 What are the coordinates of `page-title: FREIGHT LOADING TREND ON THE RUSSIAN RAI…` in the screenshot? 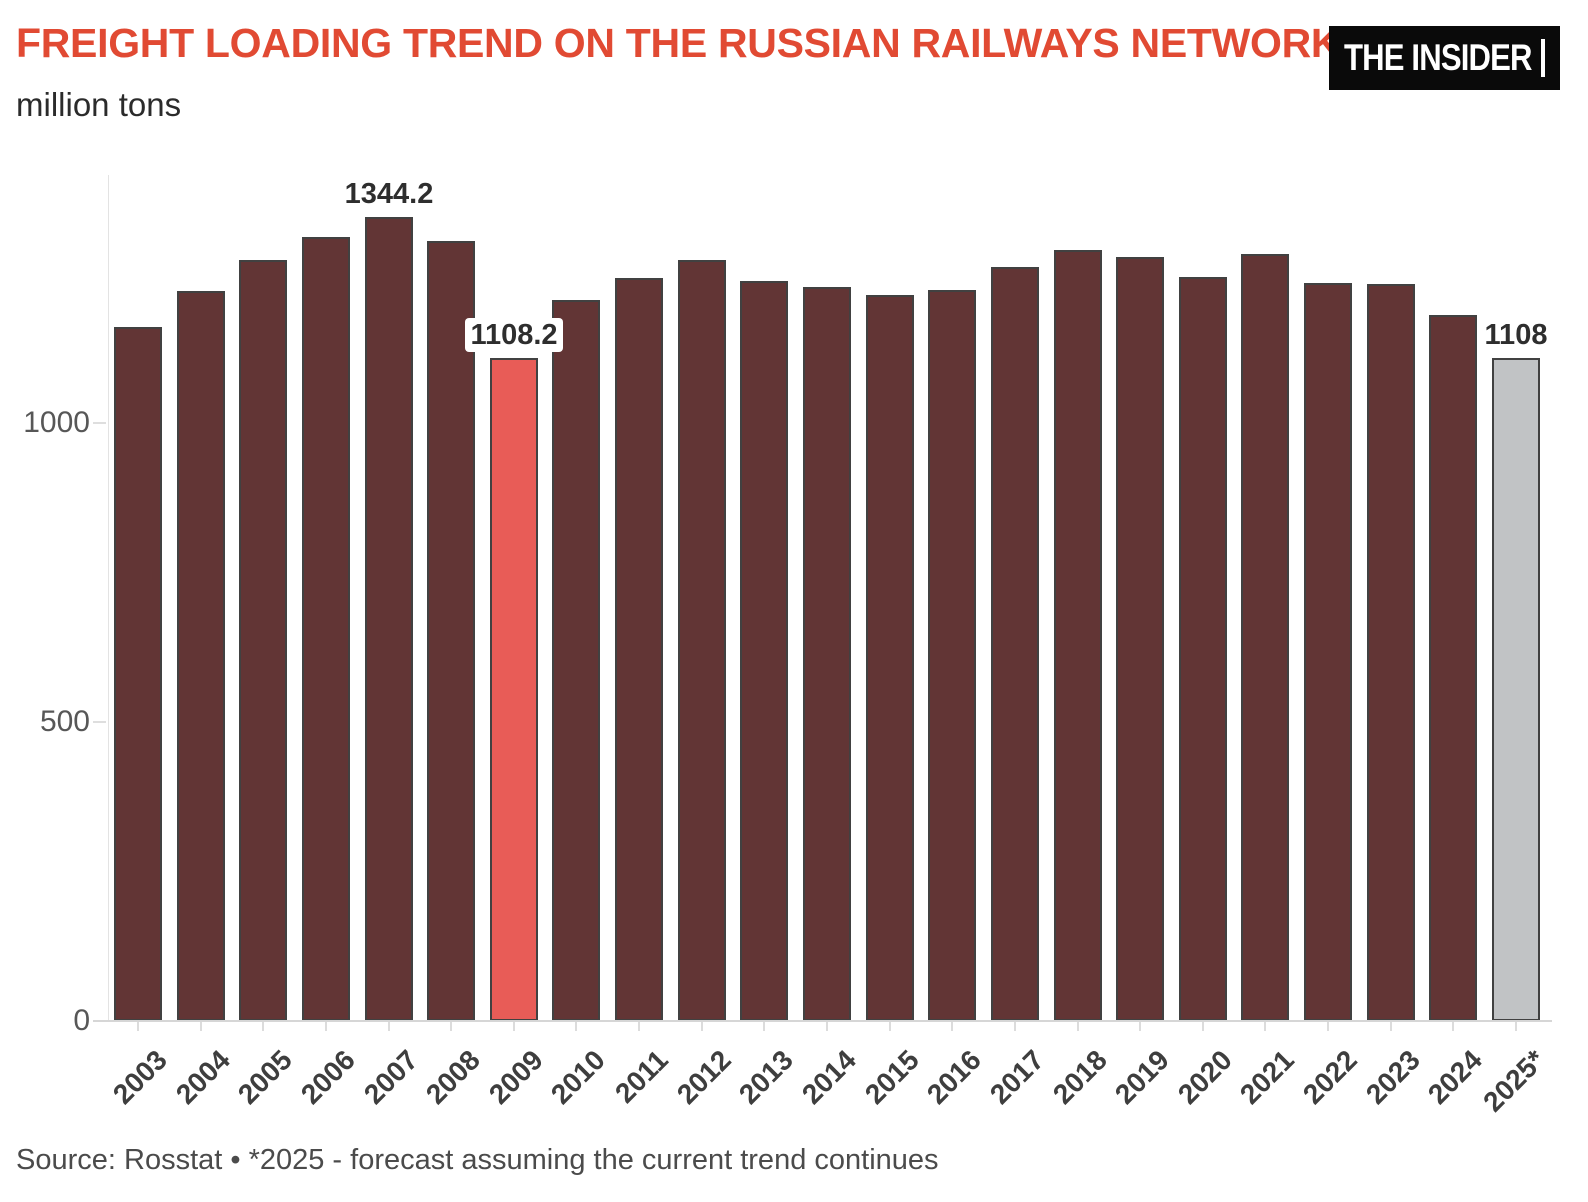 It's located at (678, 43).